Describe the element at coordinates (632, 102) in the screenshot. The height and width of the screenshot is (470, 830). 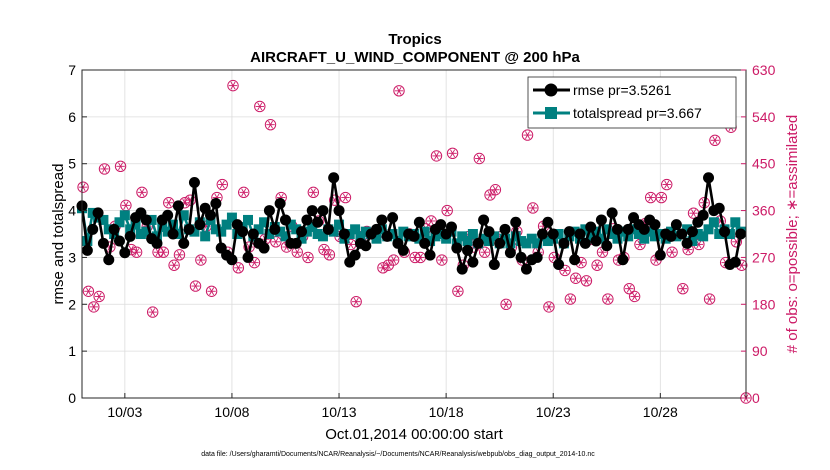
I see `legend-box` at that location.